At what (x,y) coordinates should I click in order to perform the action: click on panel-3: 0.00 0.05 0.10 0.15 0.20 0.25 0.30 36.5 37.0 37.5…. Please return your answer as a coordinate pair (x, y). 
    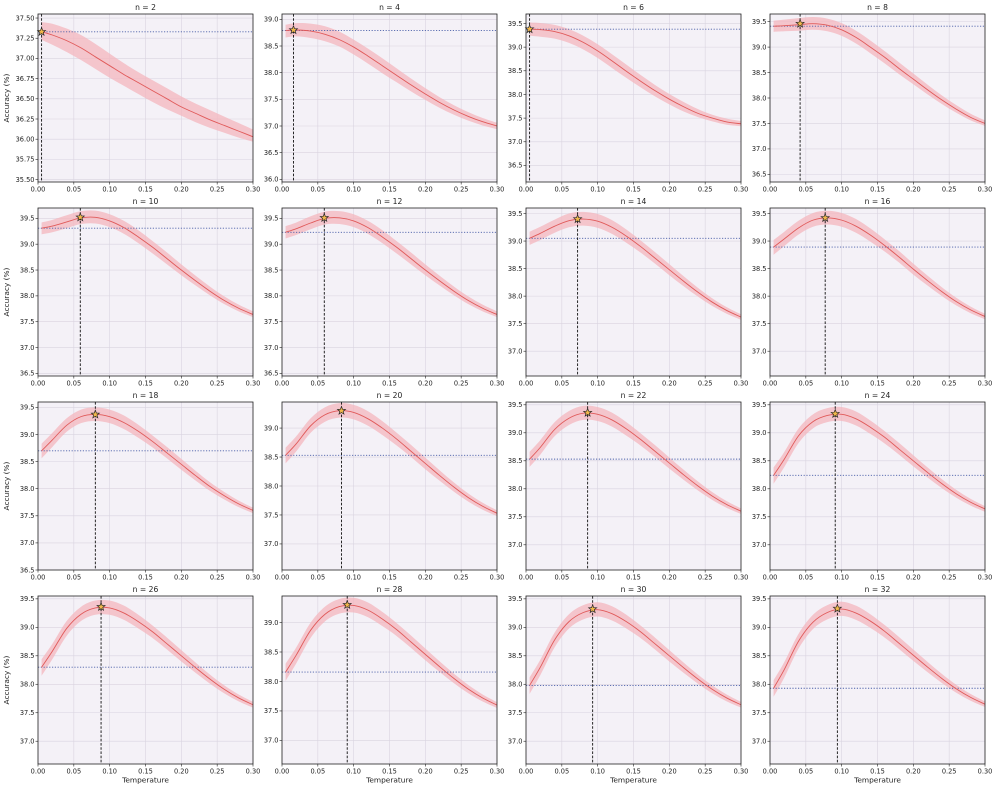
    Looking at the image, I should click on (628, 98).